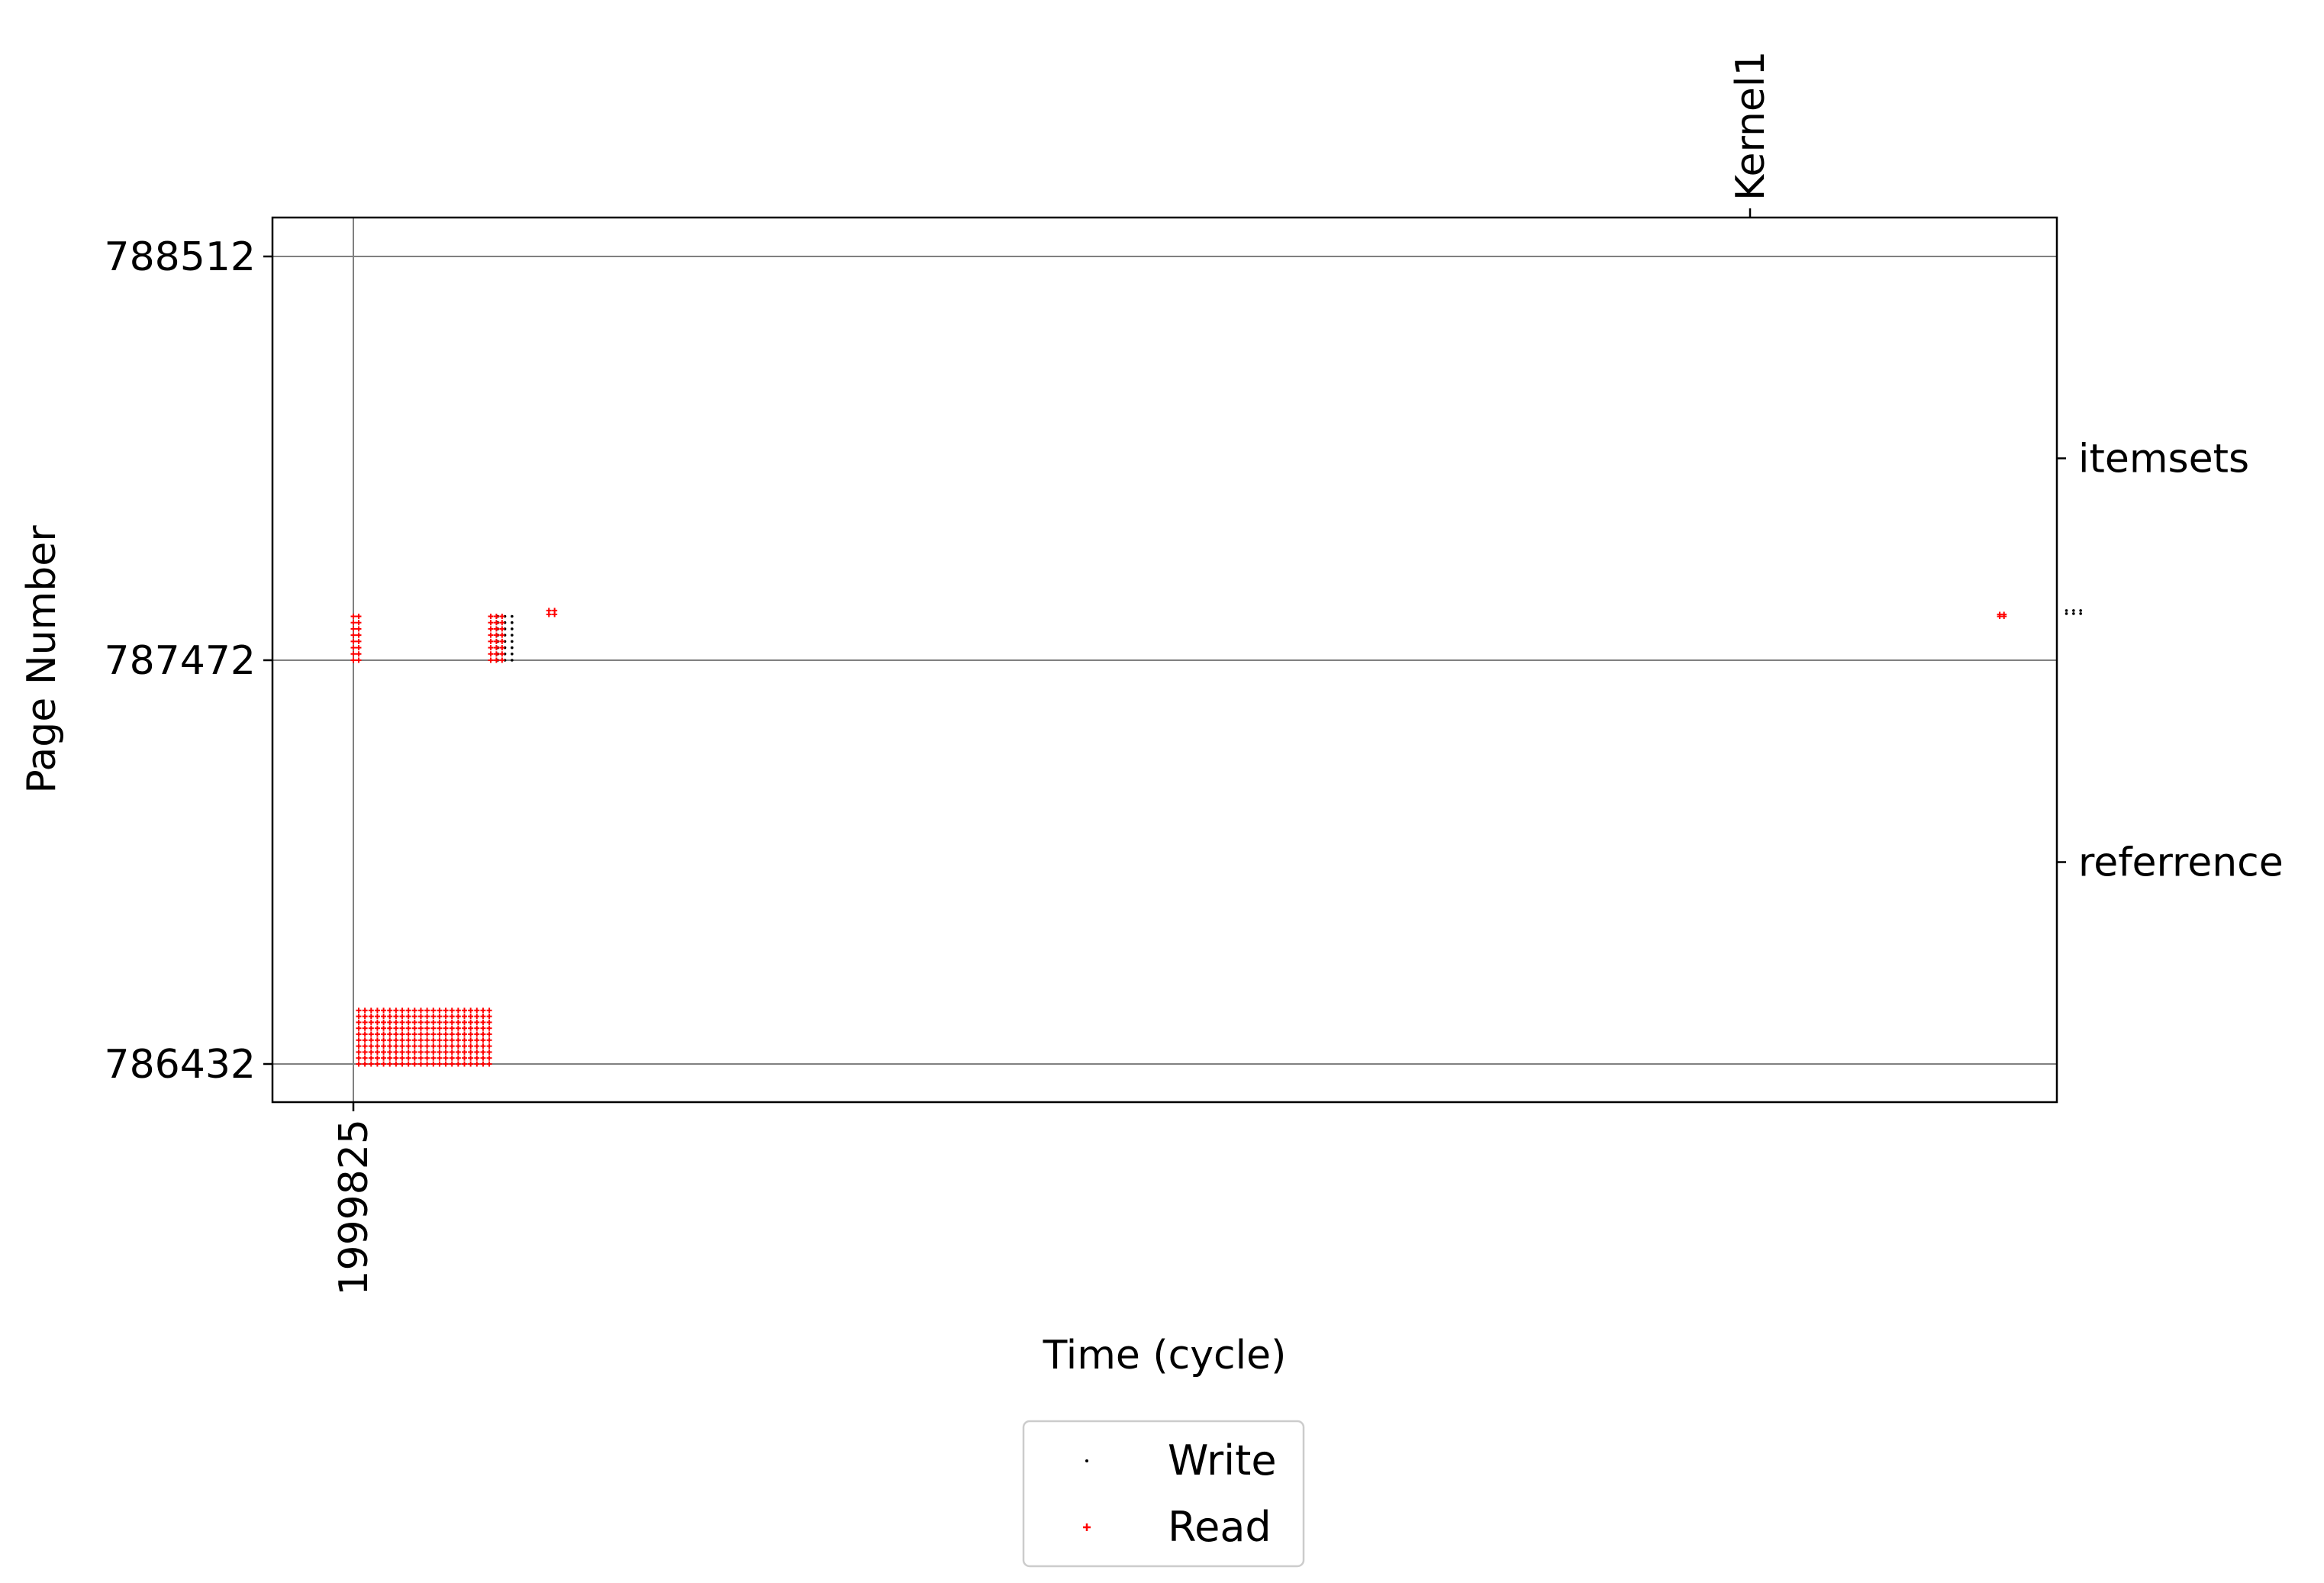 This screenshot has height=1583, width=2324. Describe the element at coordinates (1086, 1460) in the screenshot. I see `legend-write-marker` at that location.